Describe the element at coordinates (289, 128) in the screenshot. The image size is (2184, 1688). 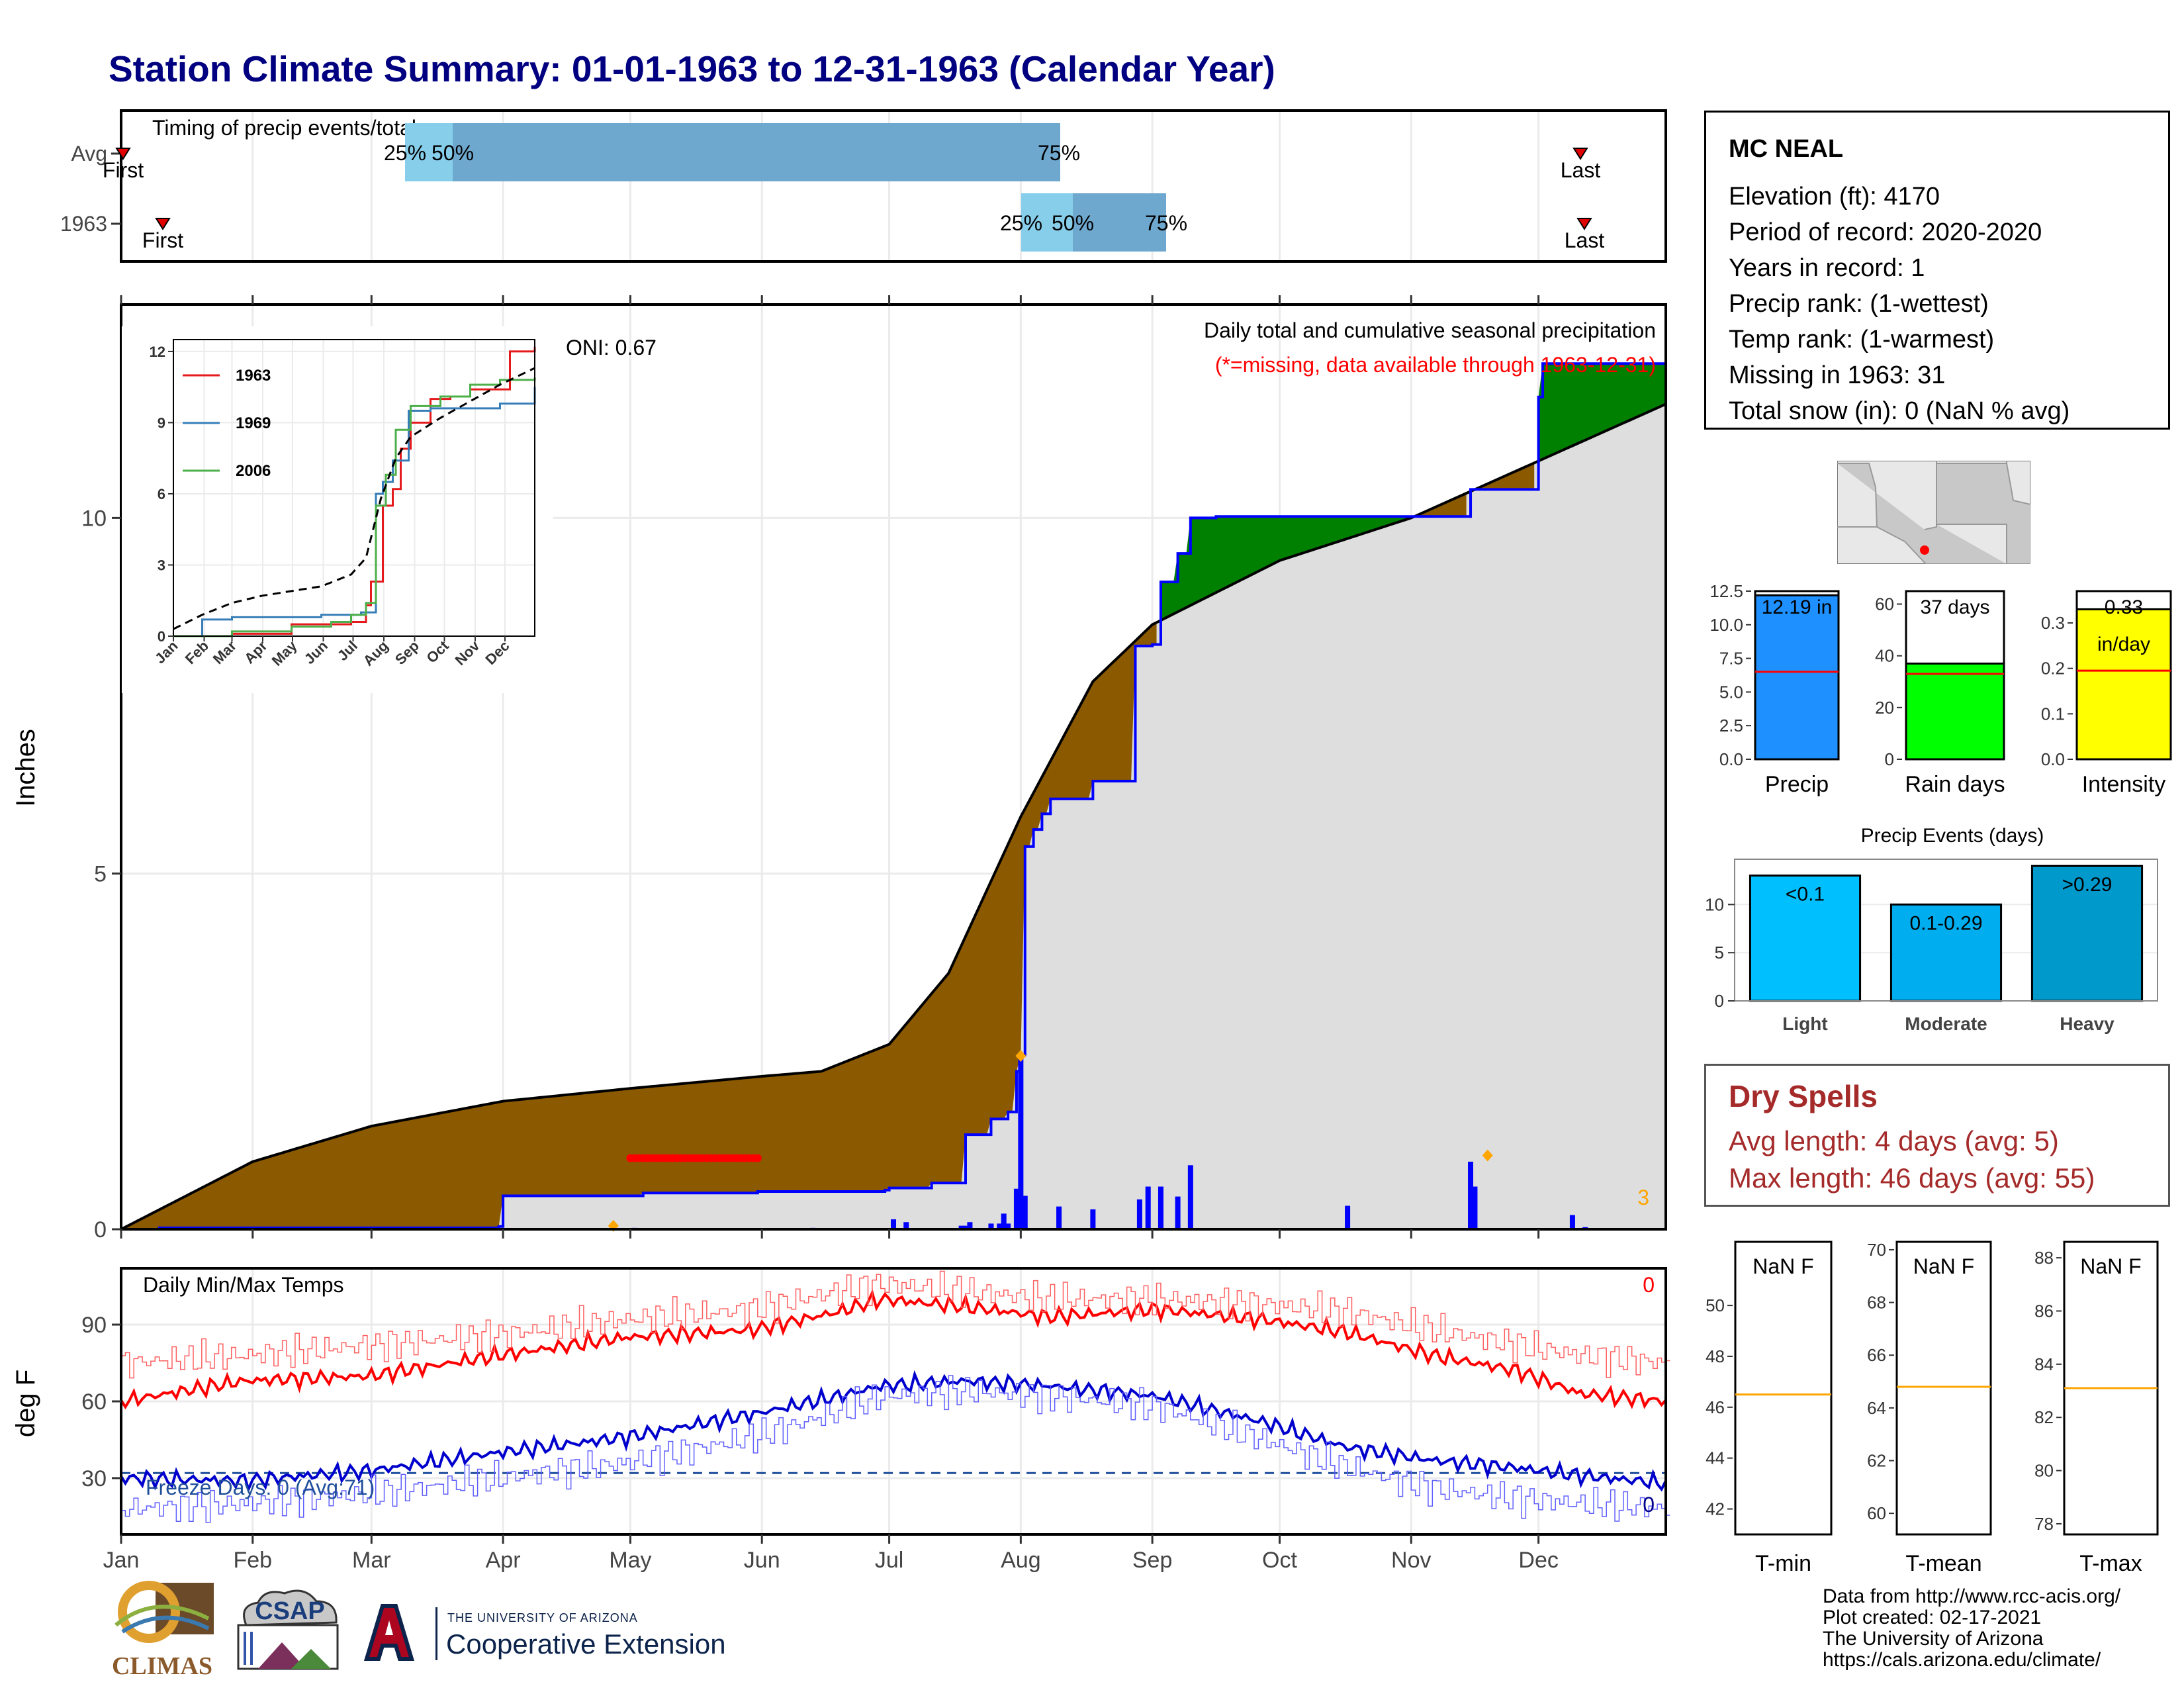
I see `timing-title: Timing of precip events/totals` at that location.